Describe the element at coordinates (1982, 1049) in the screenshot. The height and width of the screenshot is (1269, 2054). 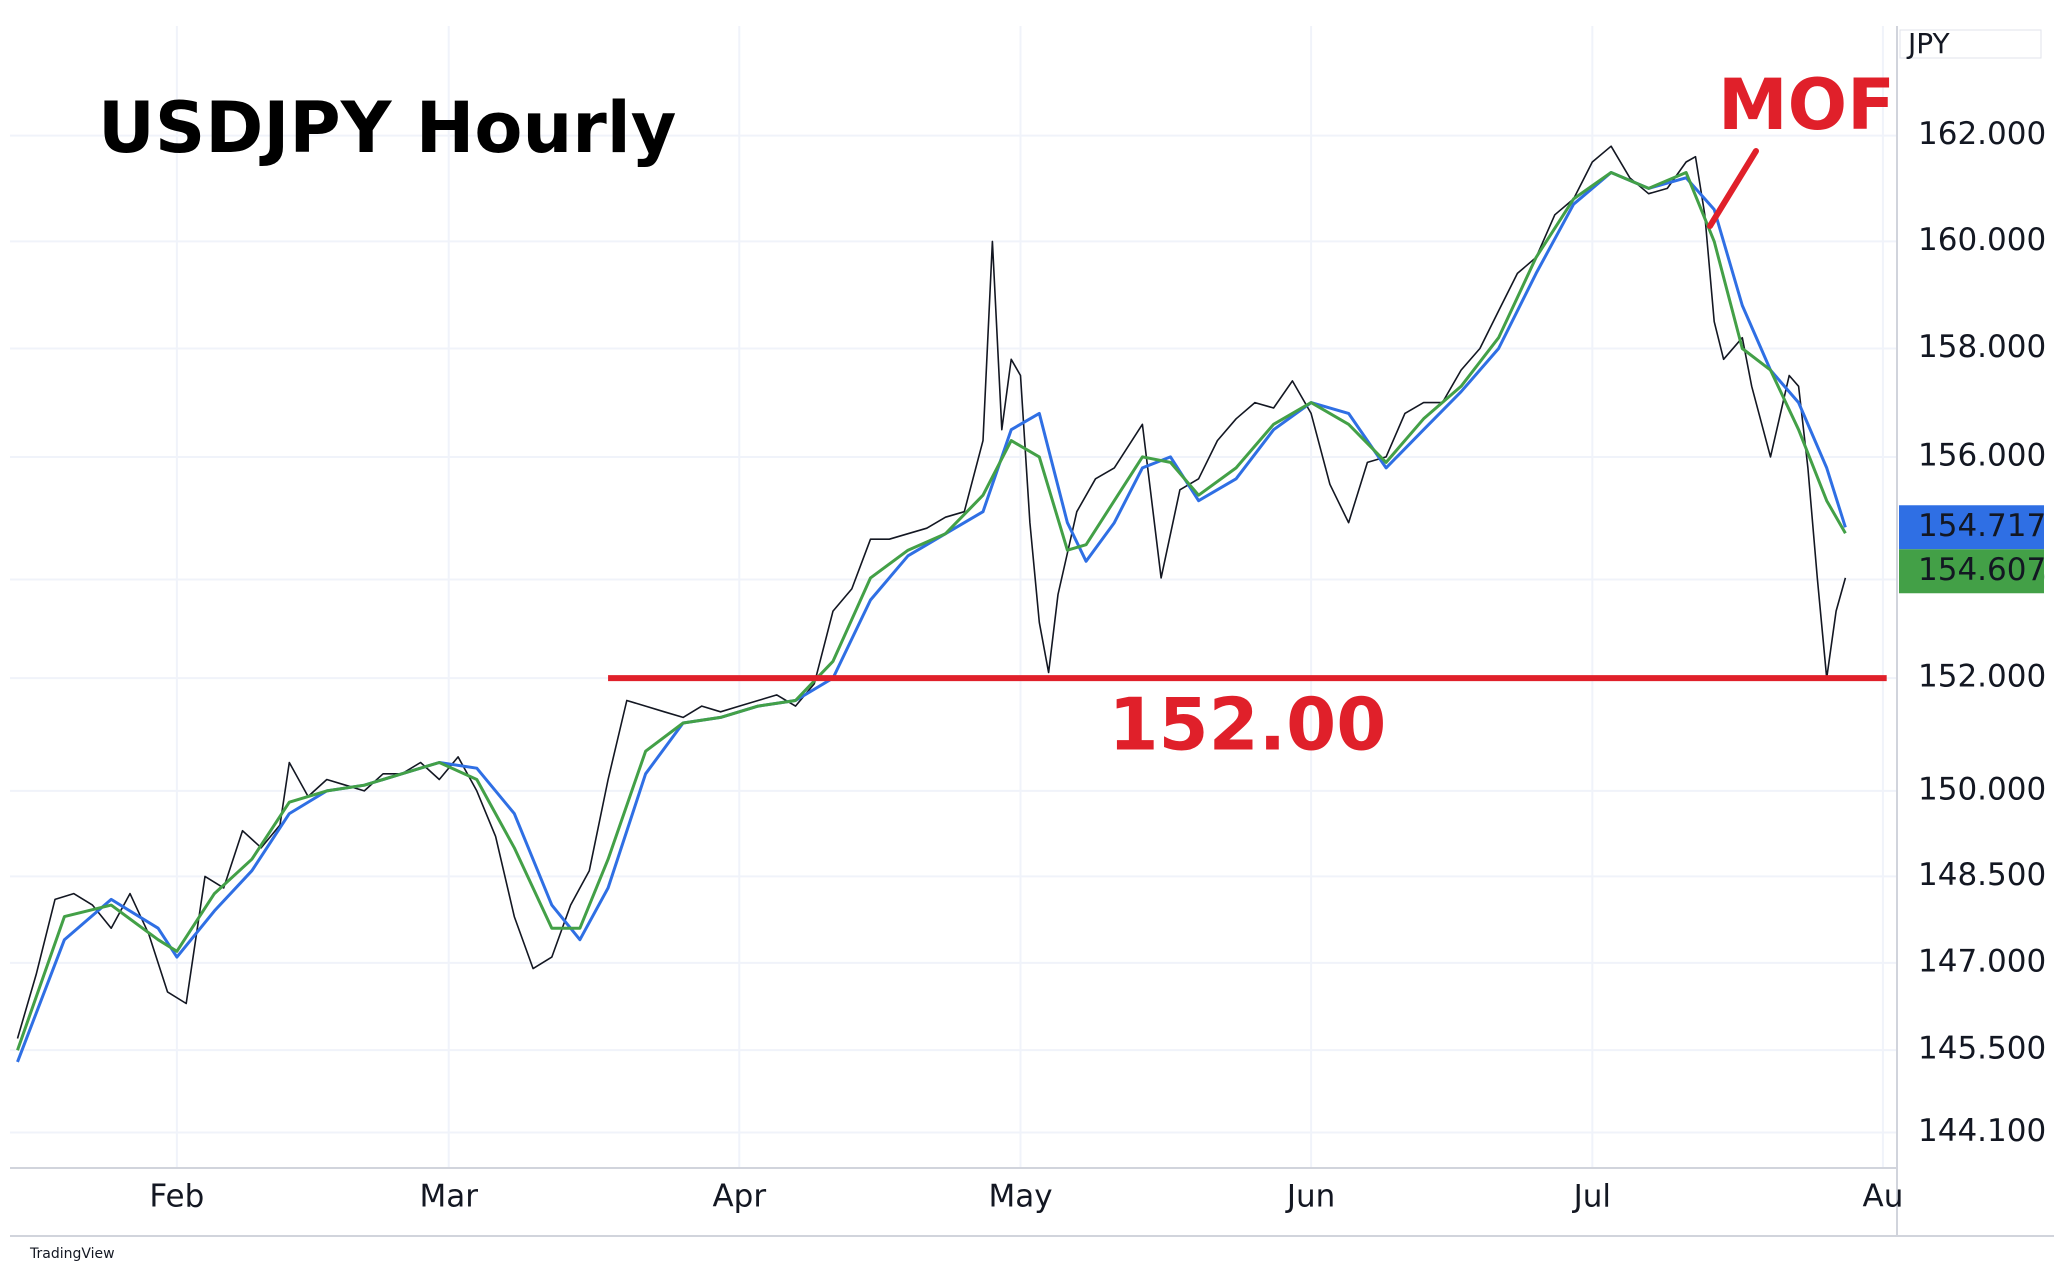
I see `y-tick-label: 145.500` at that location.